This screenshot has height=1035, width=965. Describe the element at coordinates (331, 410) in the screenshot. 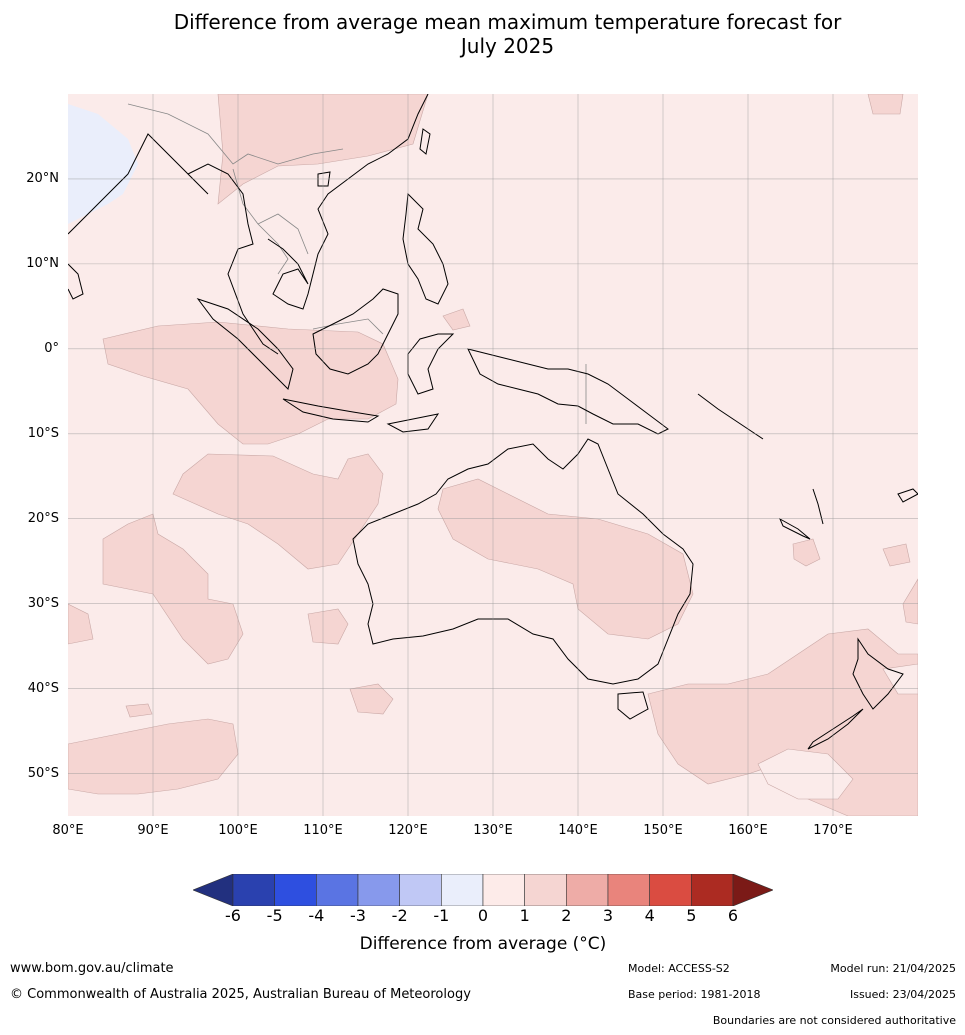

I see `coast-java` at that location.